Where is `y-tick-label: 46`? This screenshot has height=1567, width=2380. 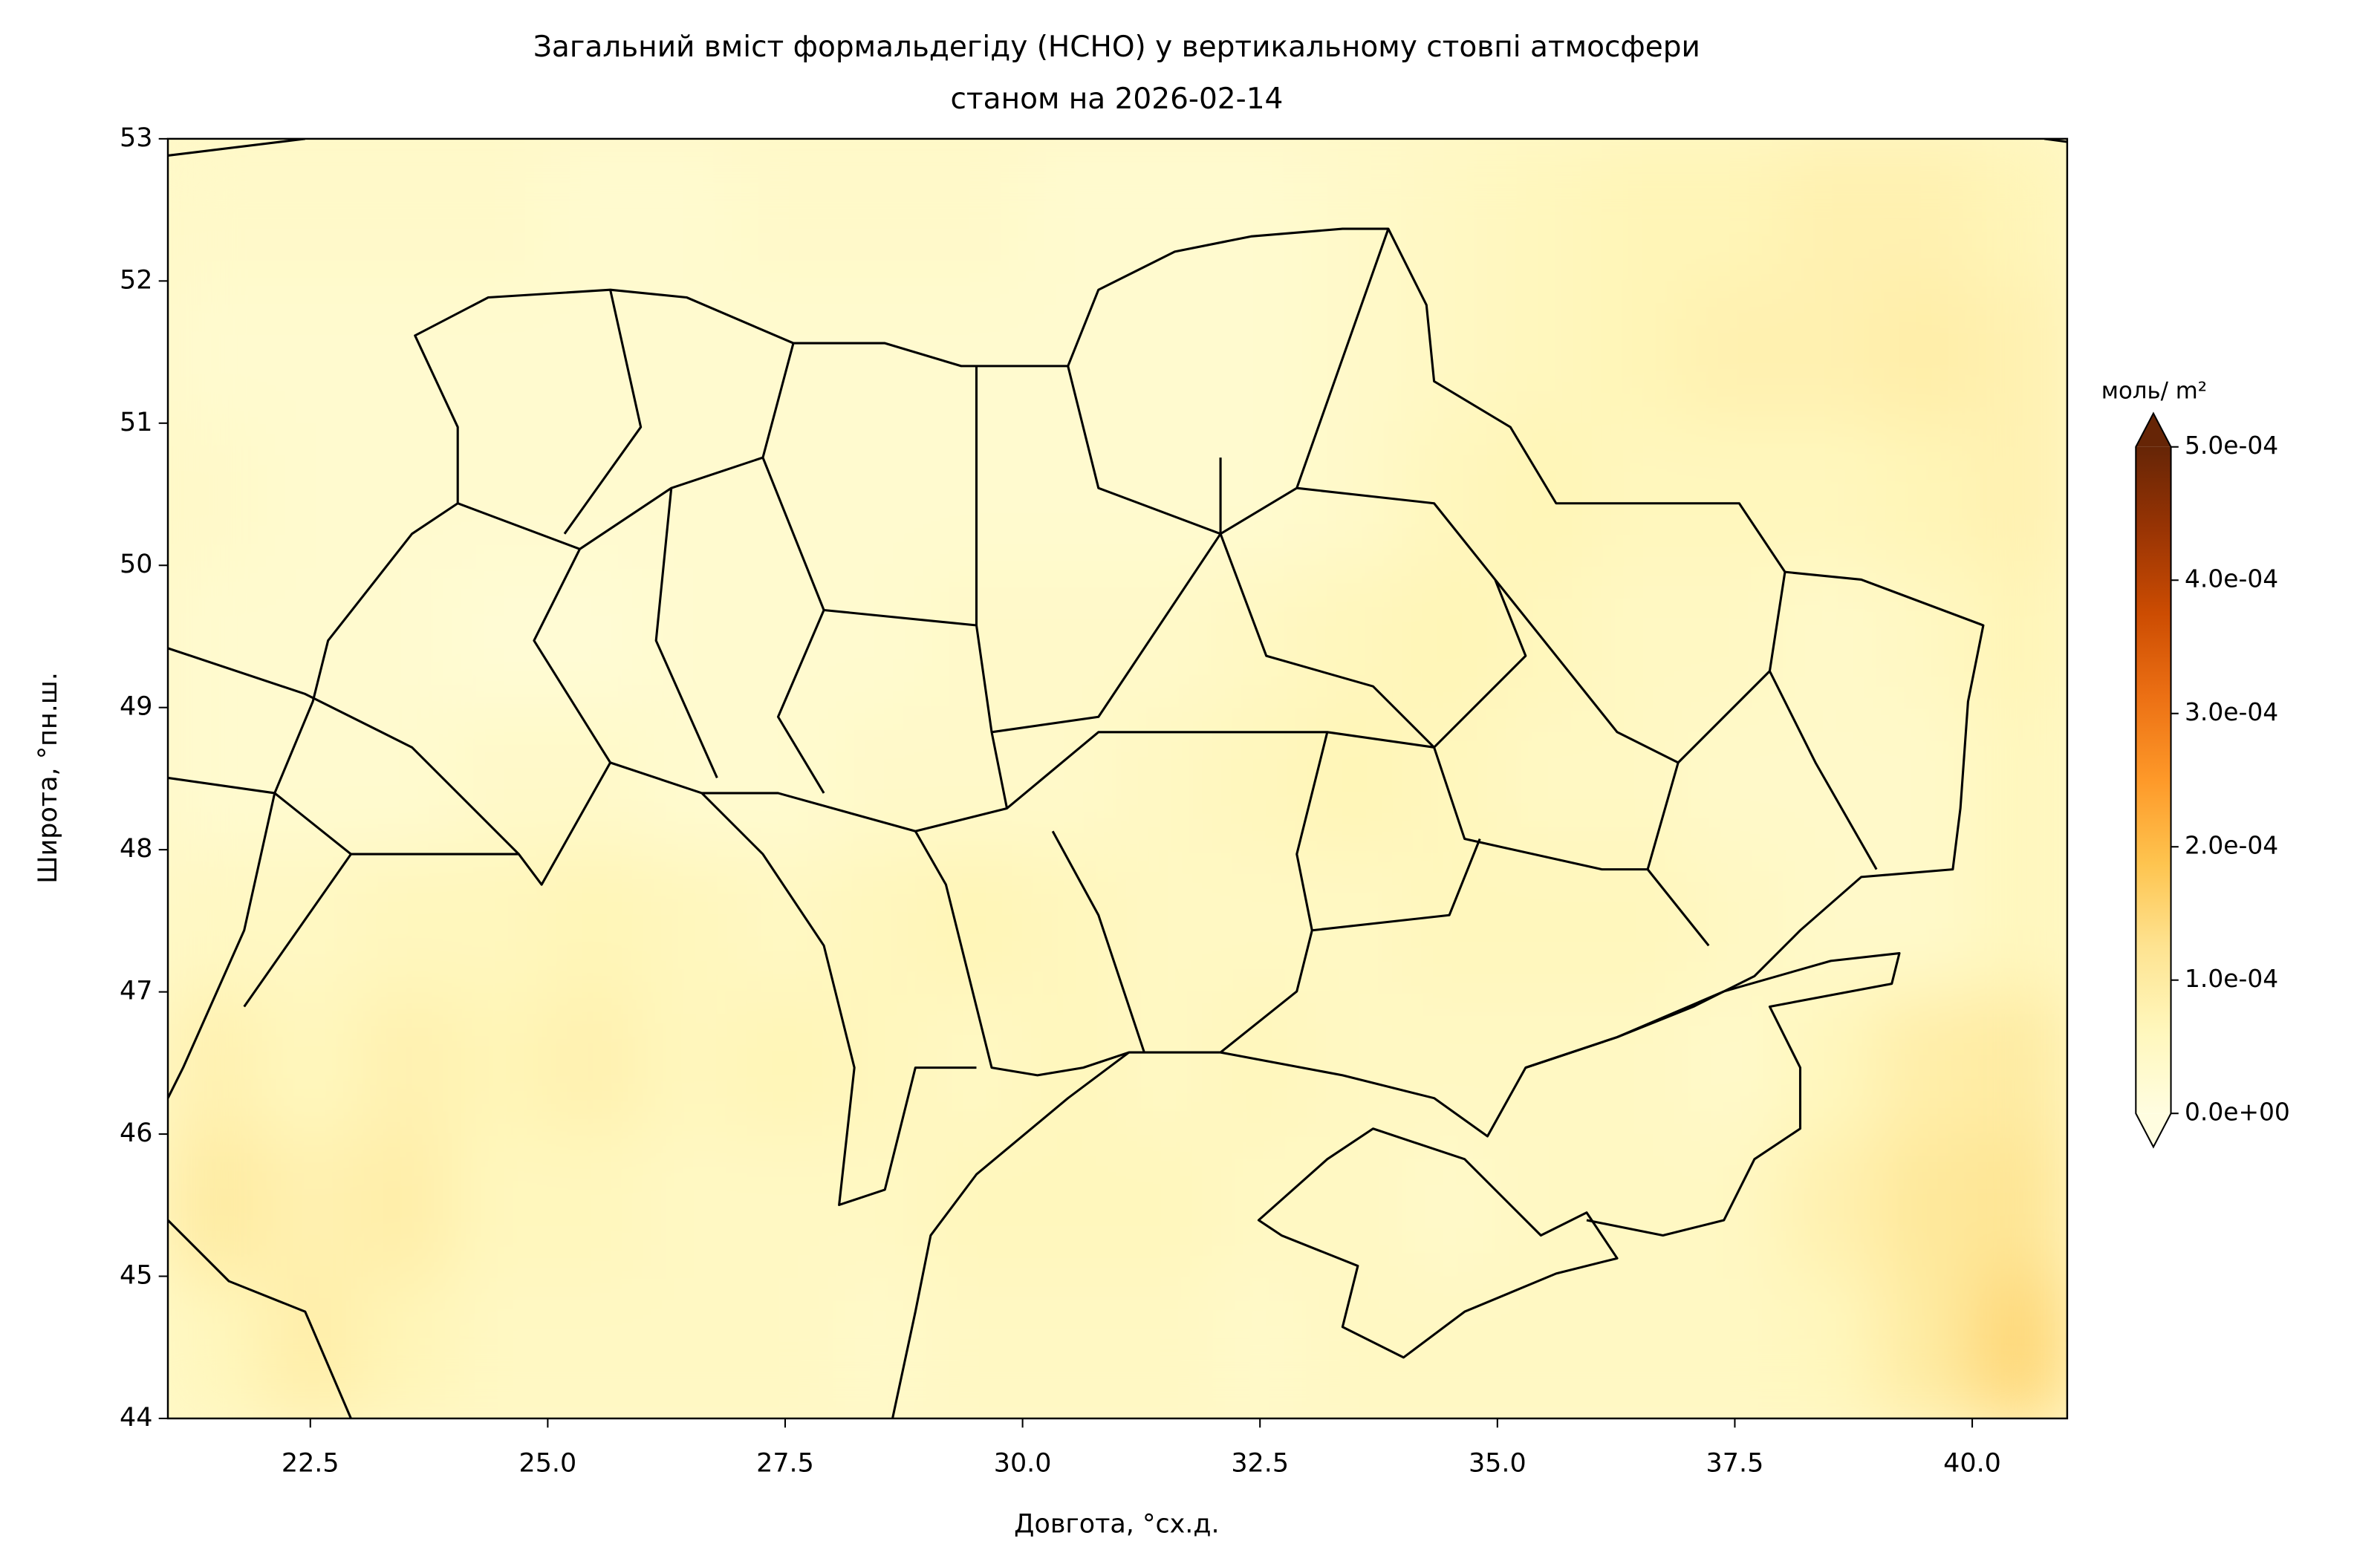
y-tick-label: 46 is located at coordinates (136, 1133).